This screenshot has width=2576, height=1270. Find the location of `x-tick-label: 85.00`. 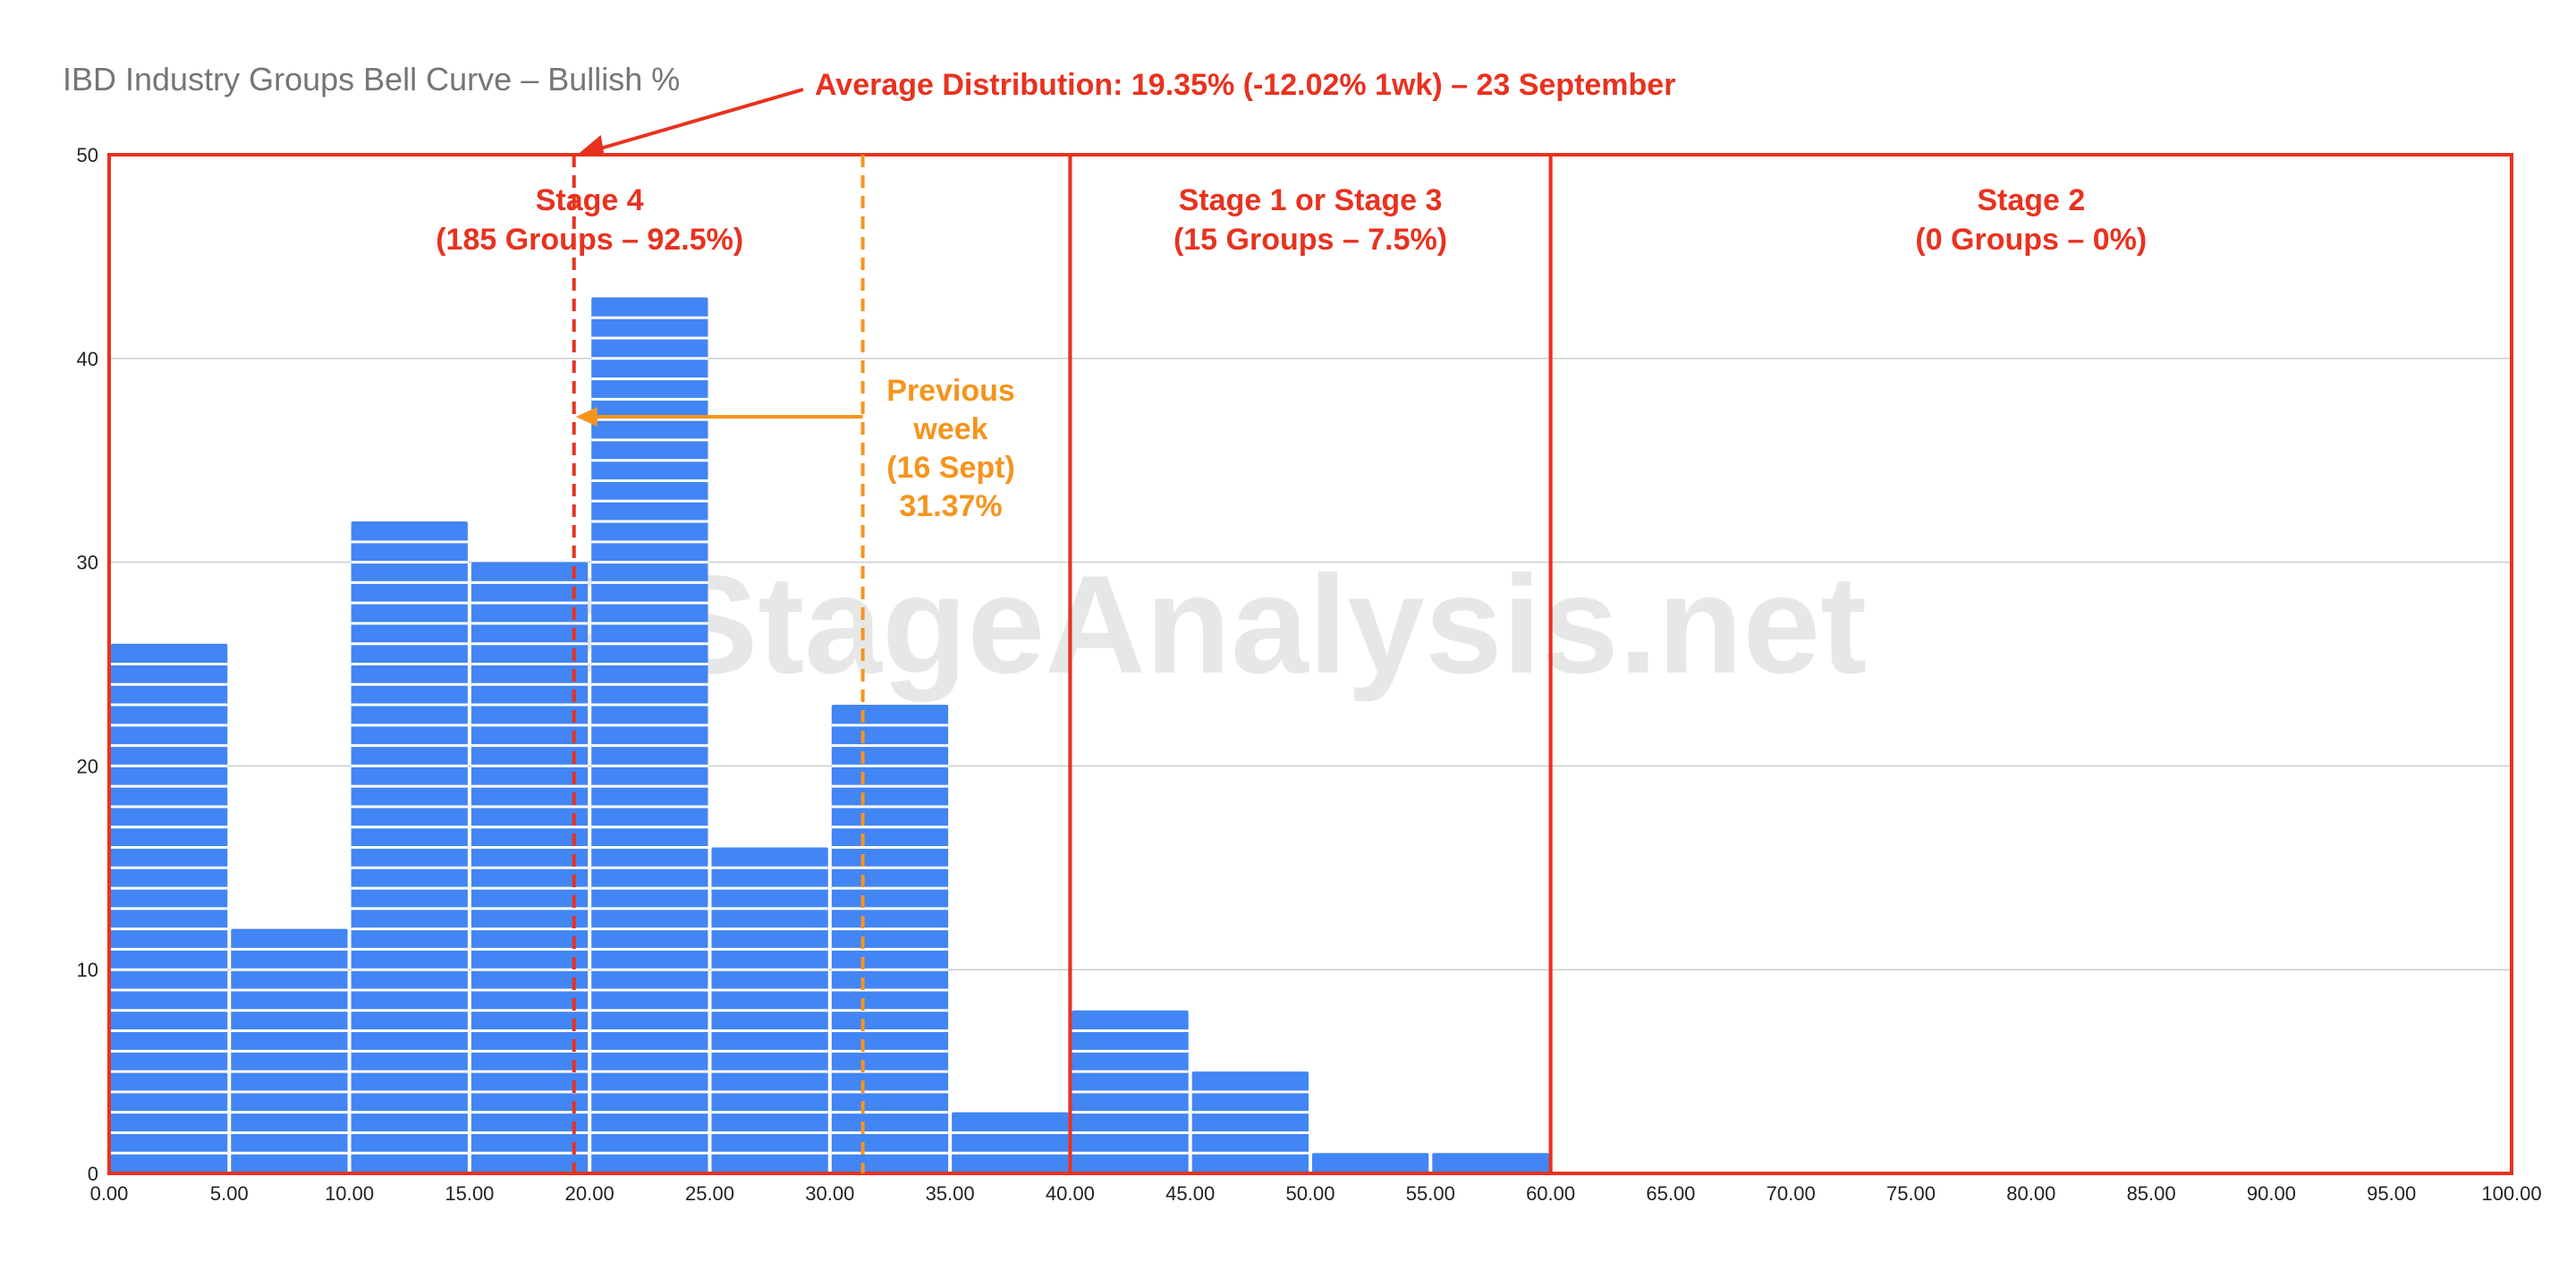

x-tick-label: 85.00 is located at coordinates (2151, 1194).